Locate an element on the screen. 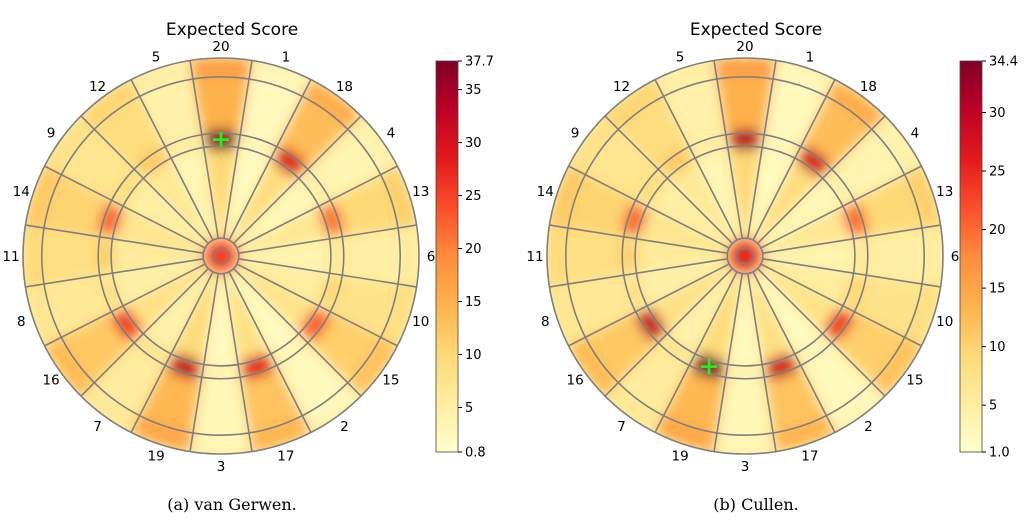 The width and height of the screenshot is (1024, 530). segment-label-12: 12 is located at coordinates (621, 87).